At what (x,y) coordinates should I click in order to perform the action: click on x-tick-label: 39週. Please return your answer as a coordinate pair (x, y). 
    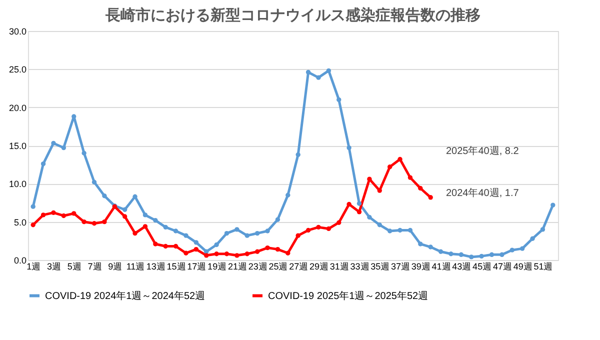
    Looking at the image, I should click on (420, 267).